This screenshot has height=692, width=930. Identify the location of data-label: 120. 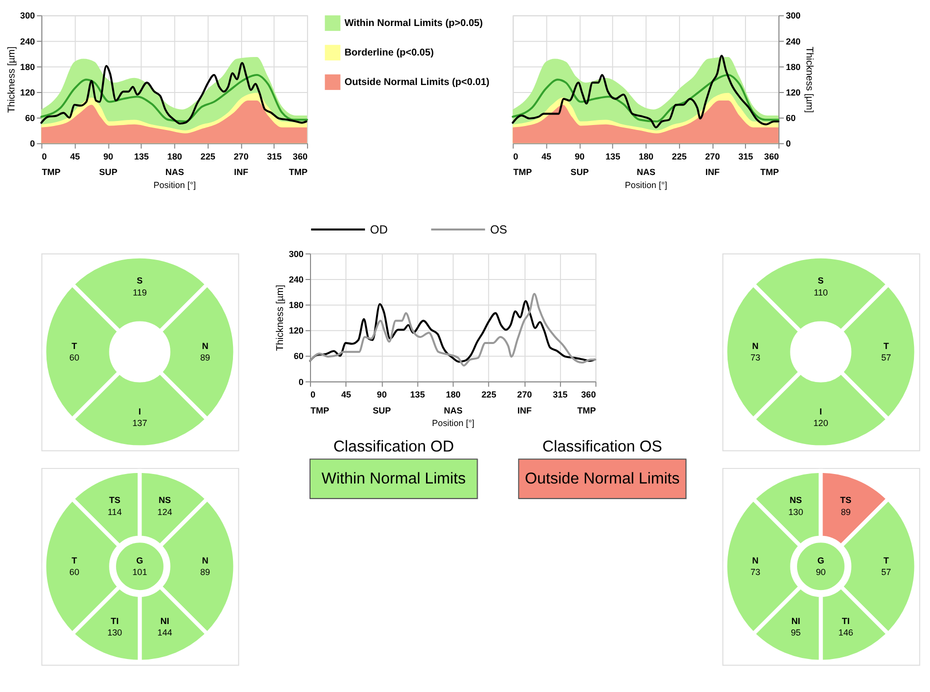
(820, 423).